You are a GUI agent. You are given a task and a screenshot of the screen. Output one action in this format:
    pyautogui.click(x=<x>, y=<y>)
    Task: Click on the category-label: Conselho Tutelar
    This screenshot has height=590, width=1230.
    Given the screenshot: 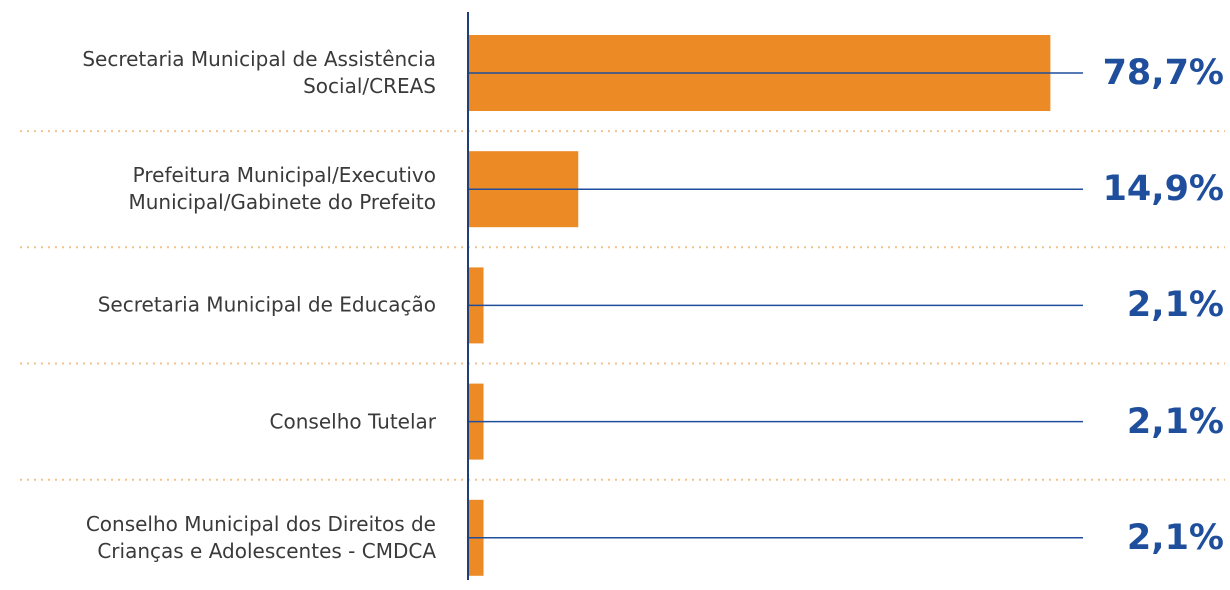 What is the action you would take?
    pyautogui.click(x=352, y=421)
    